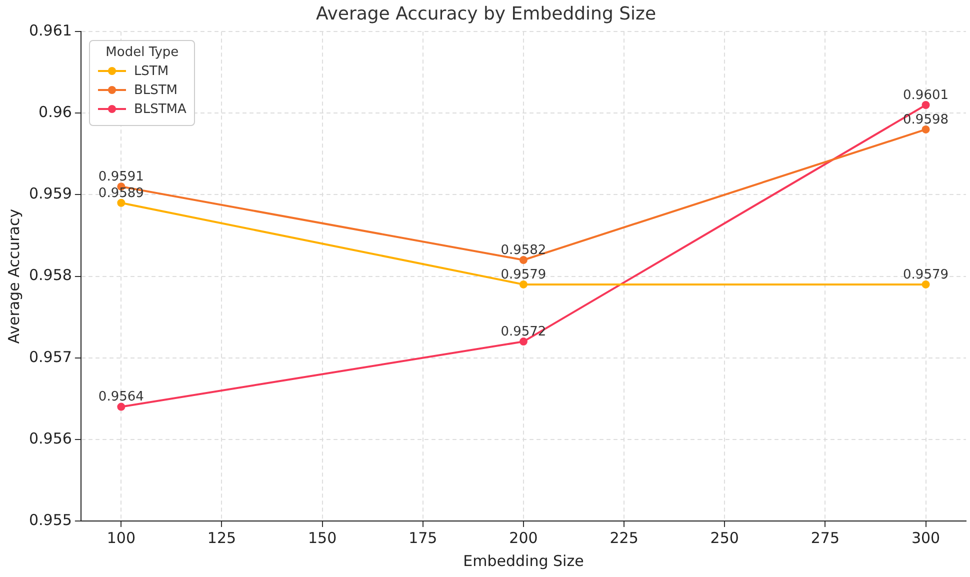  Describe the element at coordinates (486, 13) in the screenshot. I see `chart-title: Average Accuracy by Embedding Size` at that location.